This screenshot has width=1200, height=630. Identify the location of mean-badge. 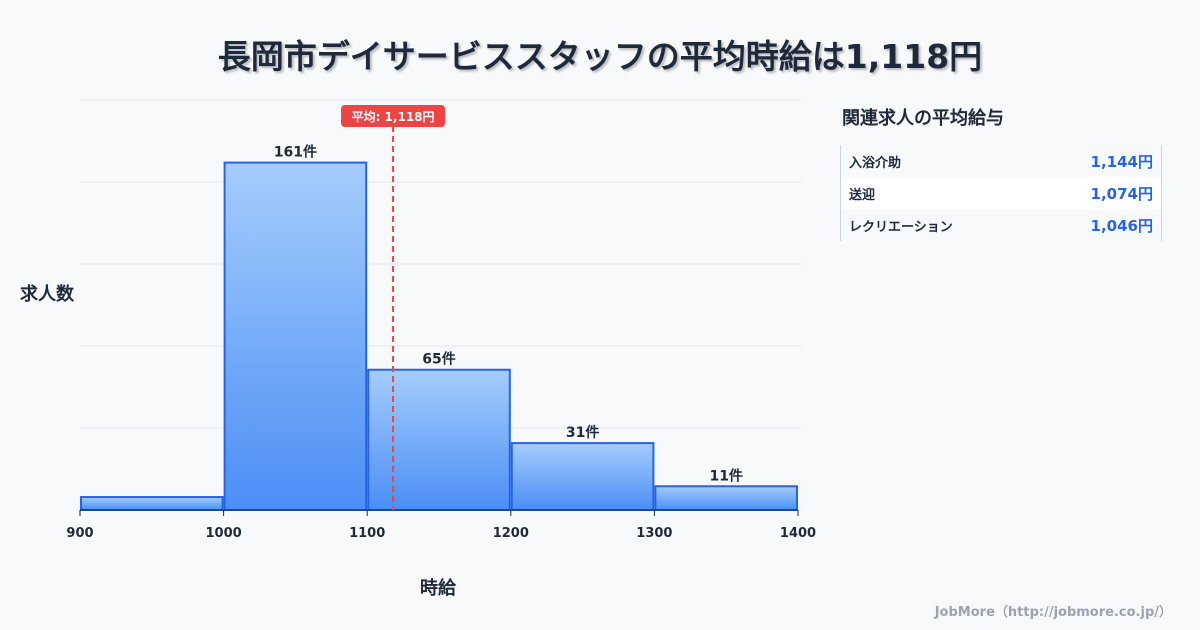
(393, 116).